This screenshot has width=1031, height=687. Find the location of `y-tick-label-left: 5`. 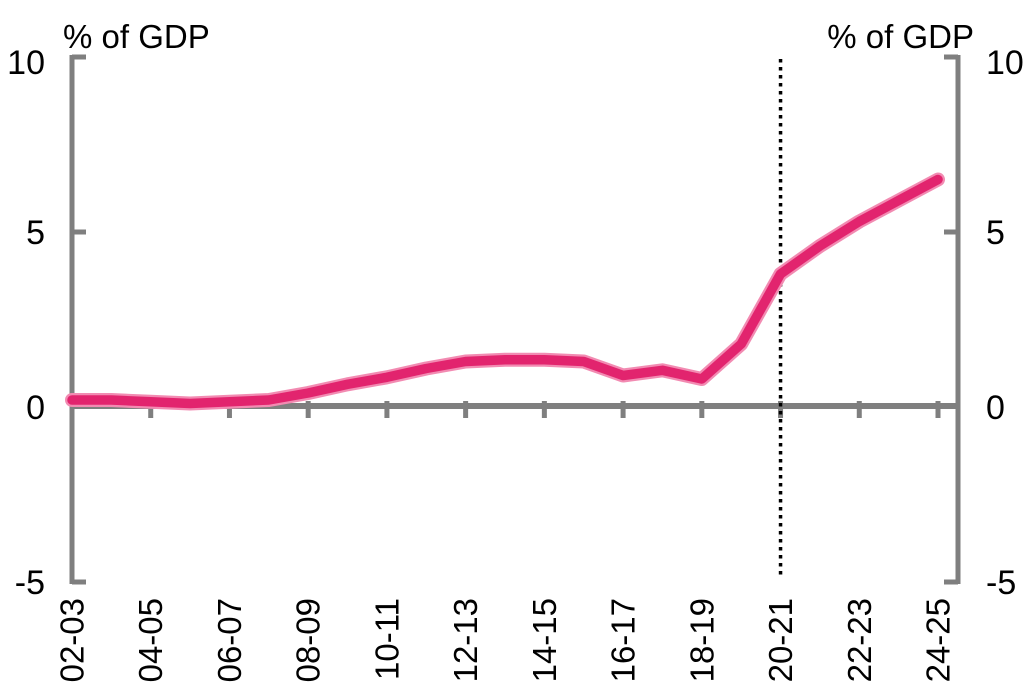

y-tick-label-left: 5 is located at coordinates (35, 233).